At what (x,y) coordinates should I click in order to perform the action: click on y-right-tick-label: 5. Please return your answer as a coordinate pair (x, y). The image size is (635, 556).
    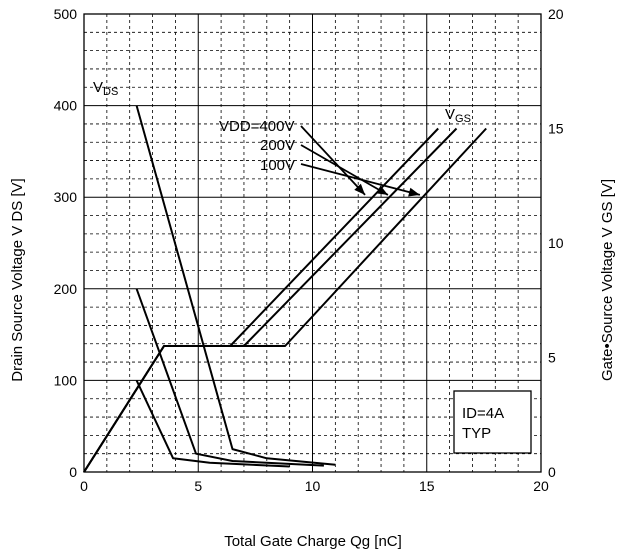
    Looking at the image, I should click on (552, 358).